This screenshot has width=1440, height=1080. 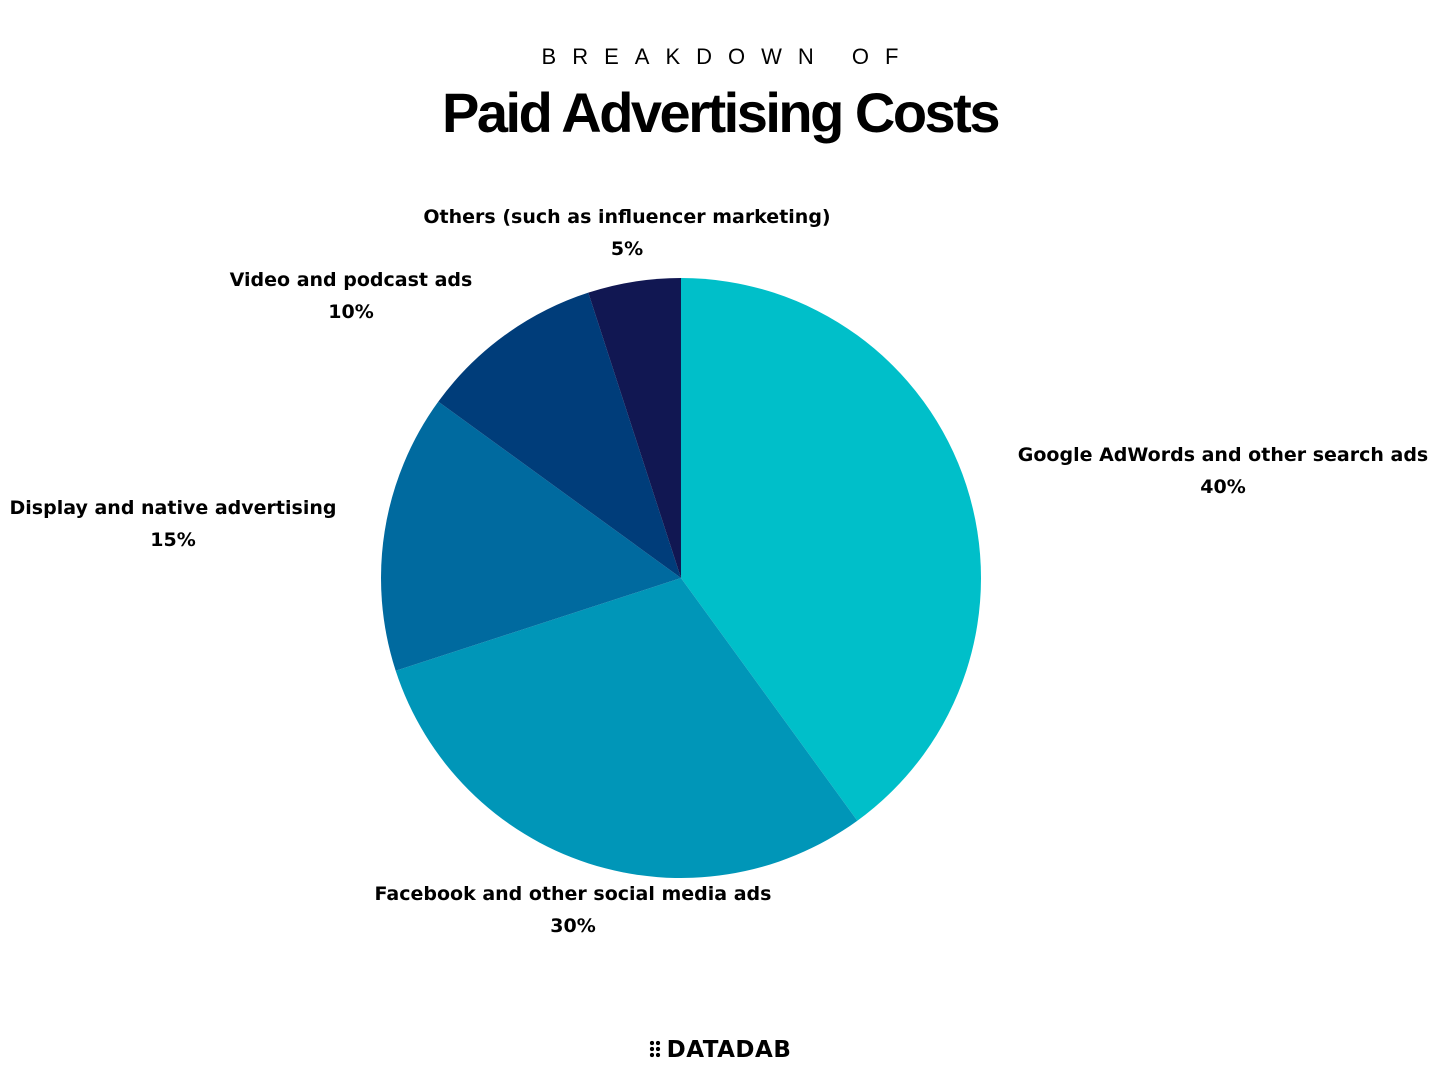 I want to click on brand-dots-icon, so click(x=654, y=1049).